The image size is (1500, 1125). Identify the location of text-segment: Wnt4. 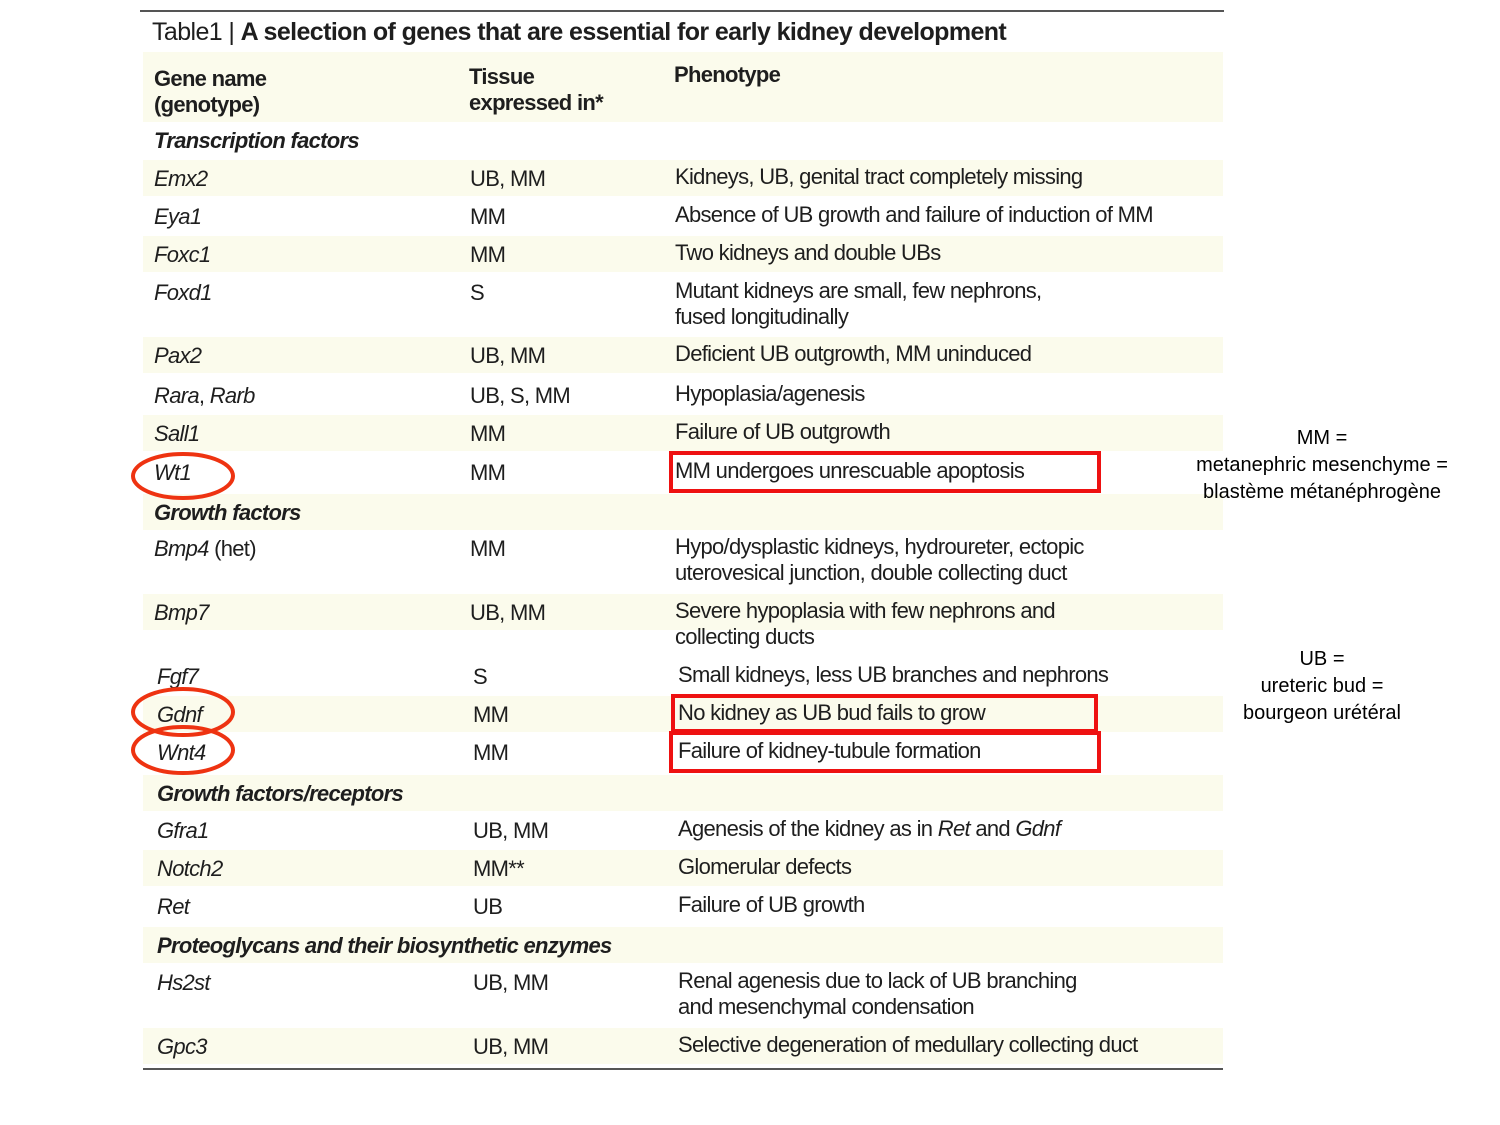
(181, 752).